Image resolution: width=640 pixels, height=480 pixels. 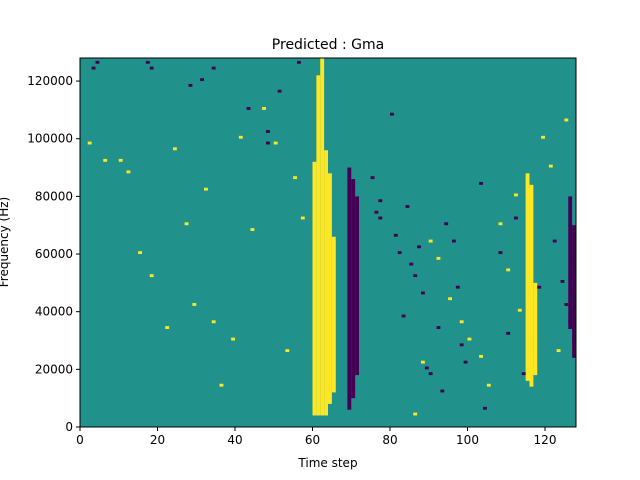 I want to click on x-tick-label: 60, so click(x=312, y=440).